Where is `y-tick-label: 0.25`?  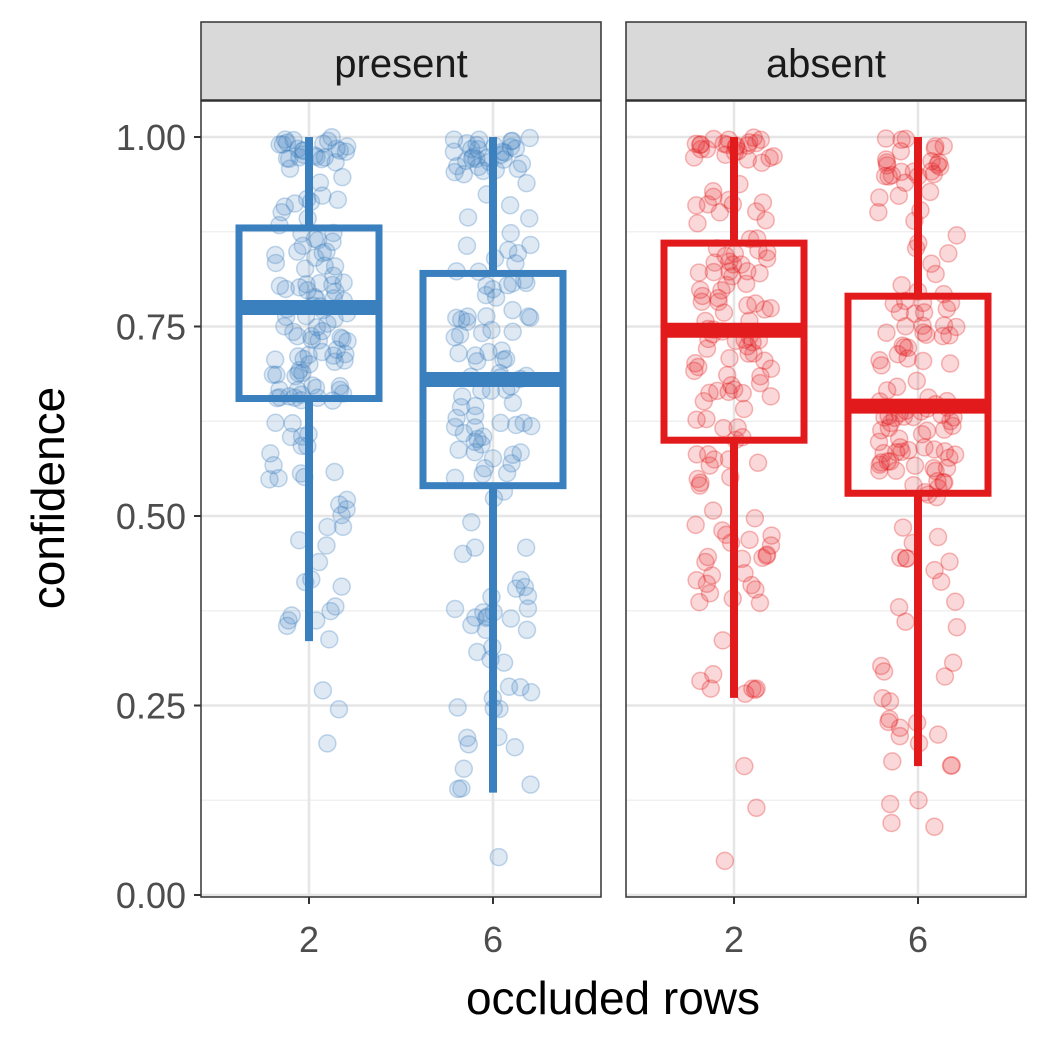 y-tick-label: 0.25 is located at coordinates (151, 706).